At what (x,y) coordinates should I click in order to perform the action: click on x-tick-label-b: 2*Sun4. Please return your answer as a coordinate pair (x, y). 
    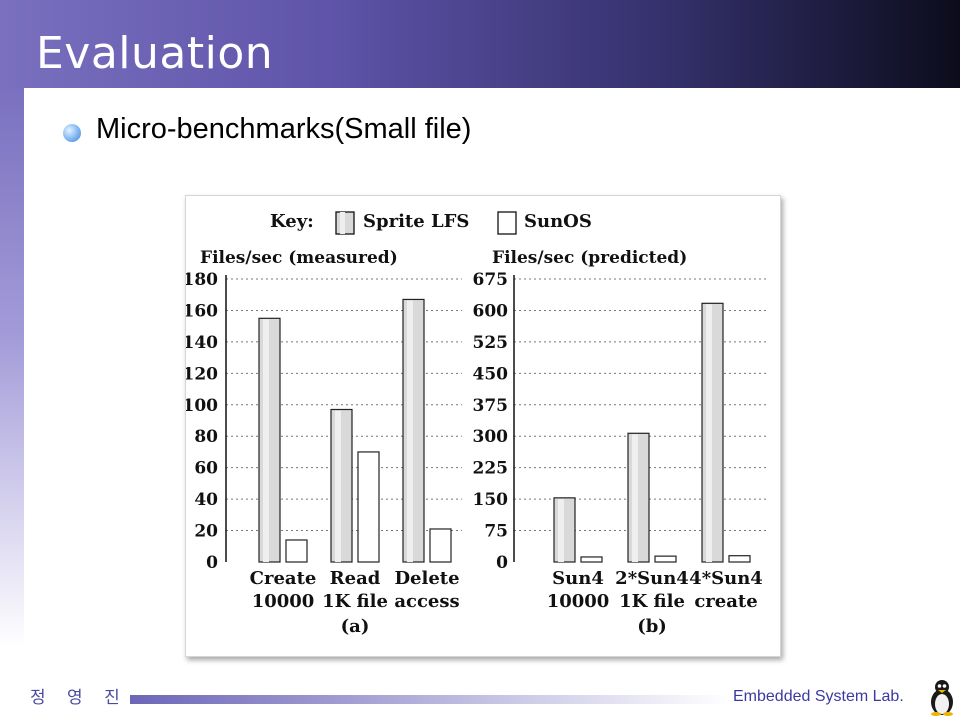
    Looking at the image, I should click on (652, 578).